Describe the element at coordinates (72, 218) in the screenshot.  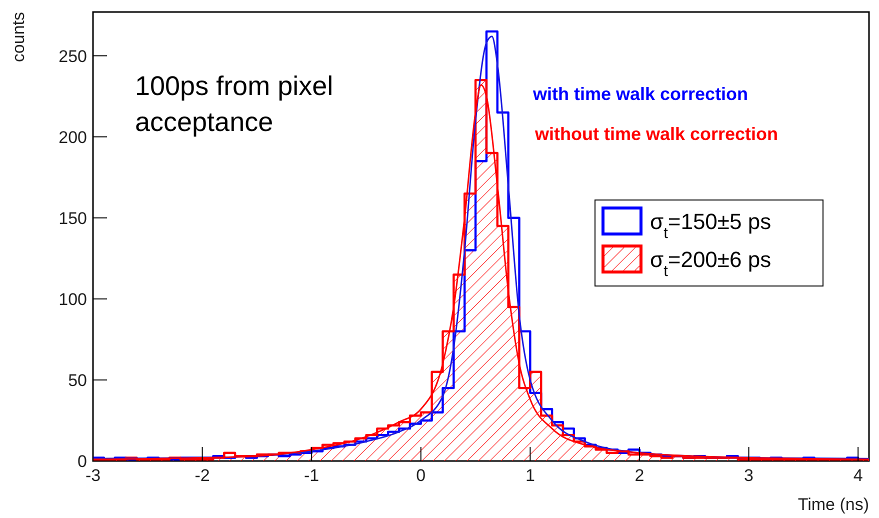
I see `y-tick-label: 150` at that location.